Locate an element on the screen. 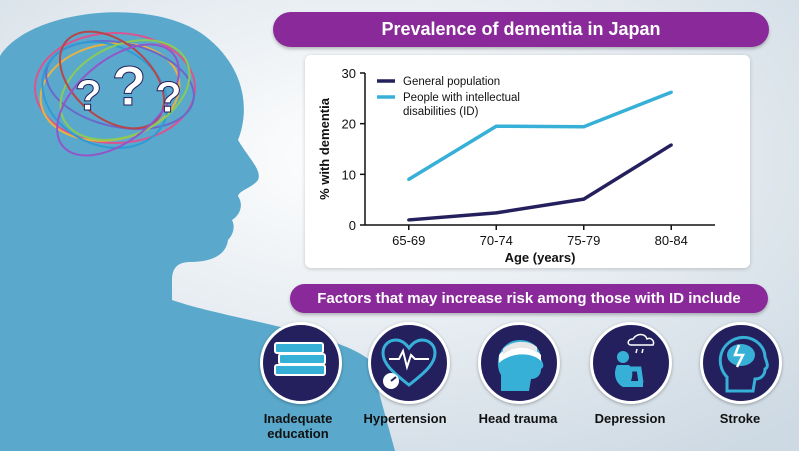 The height and width of the screenshot is (451, 799). x-tick-label: 70-74 is located at coordinates (496, 240).